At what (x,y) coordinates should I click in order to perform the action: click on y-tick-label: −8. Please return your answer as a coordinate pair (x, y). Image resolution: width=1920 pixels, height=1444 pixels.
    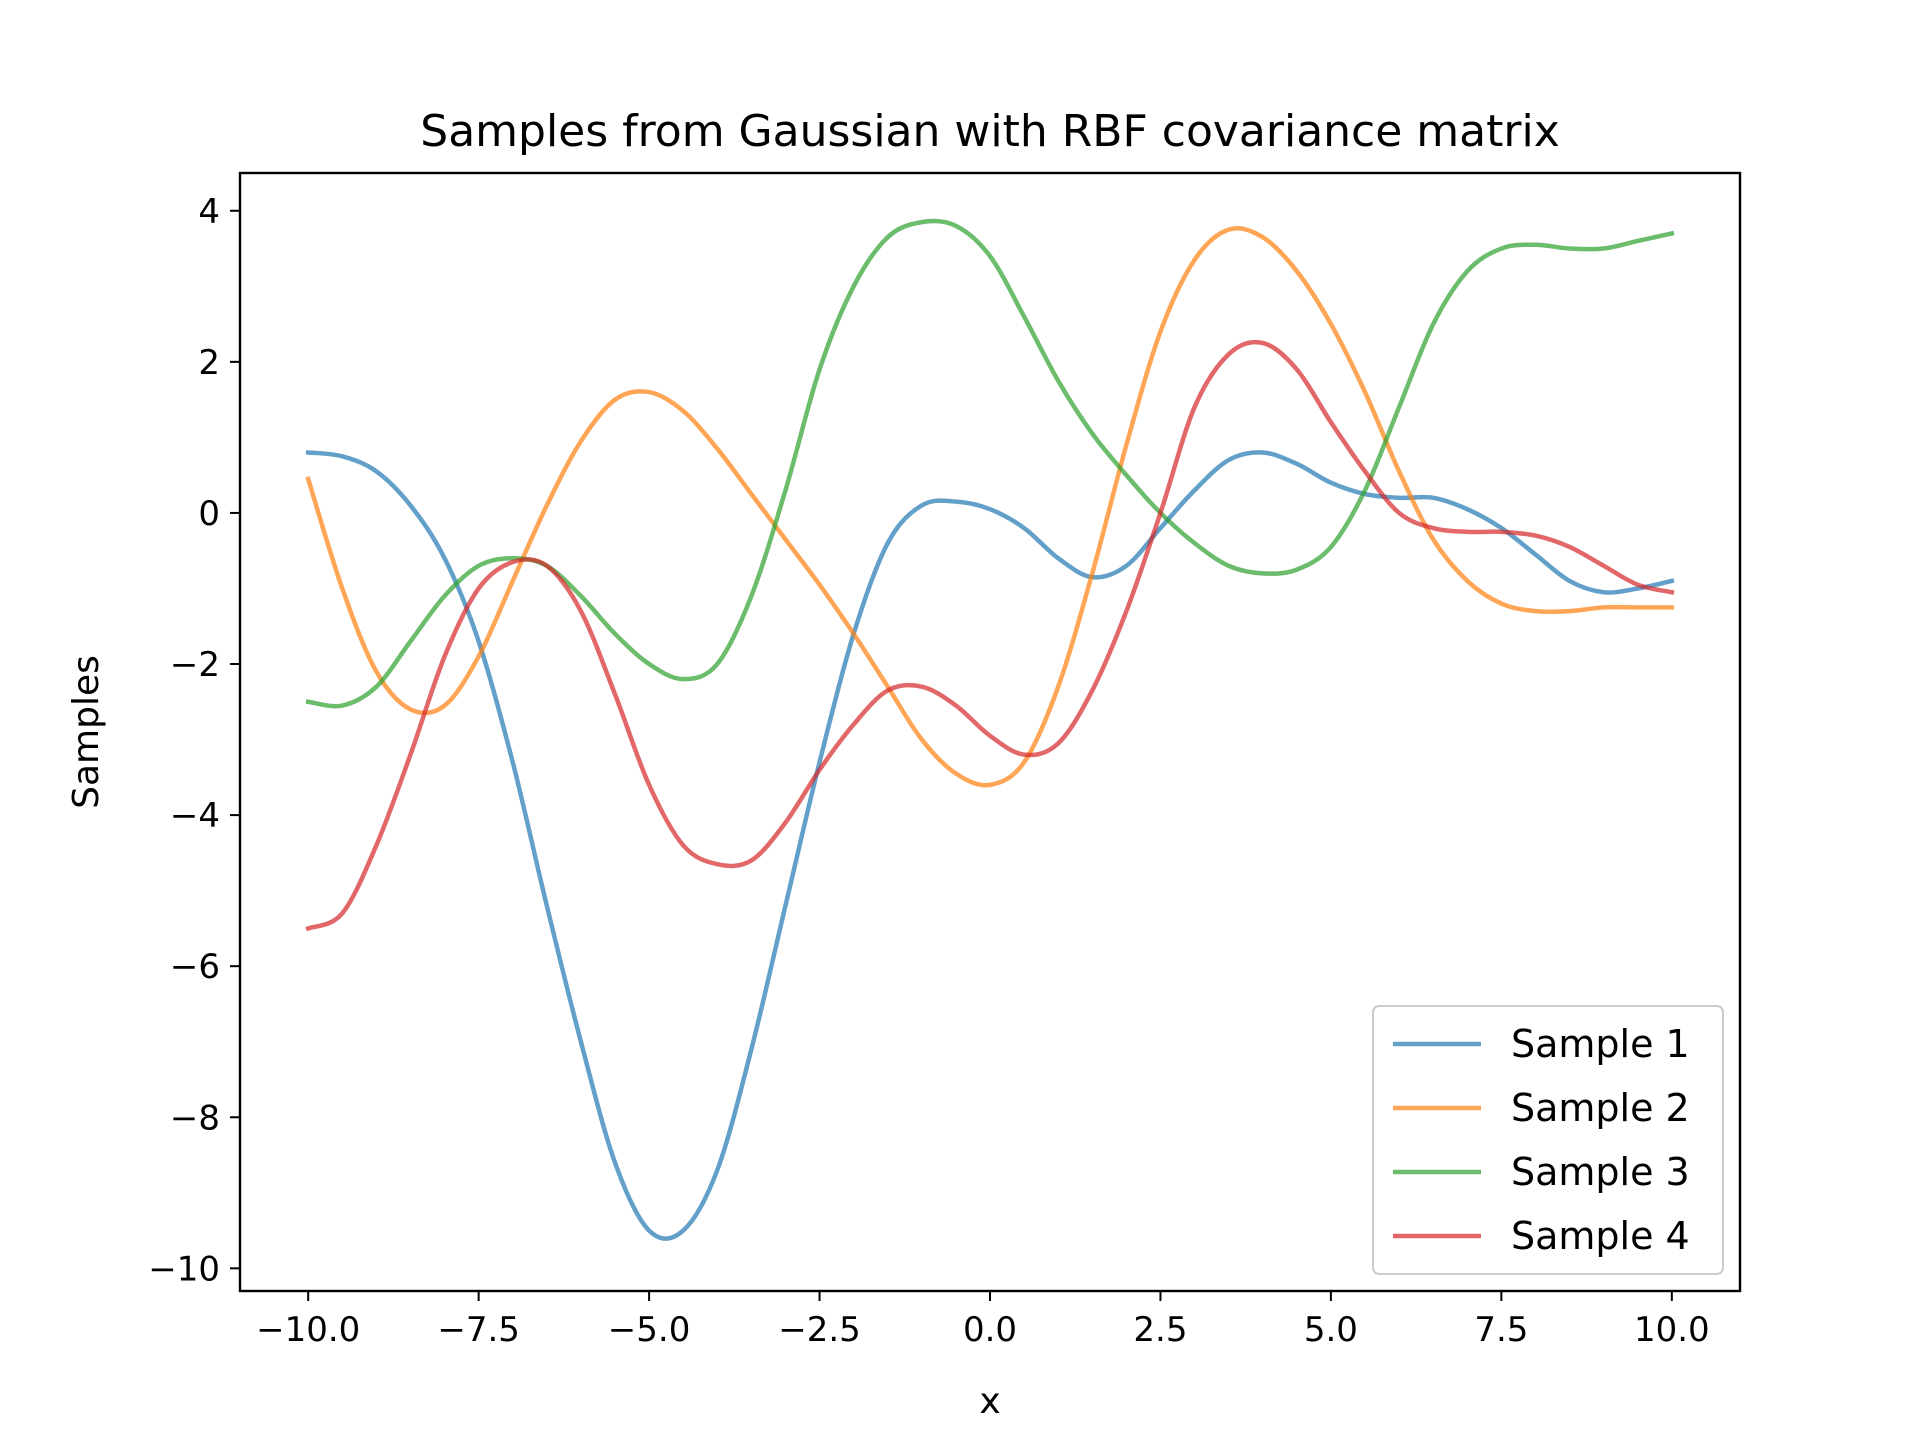
    Looking at the image, I should click on (195, 1118).